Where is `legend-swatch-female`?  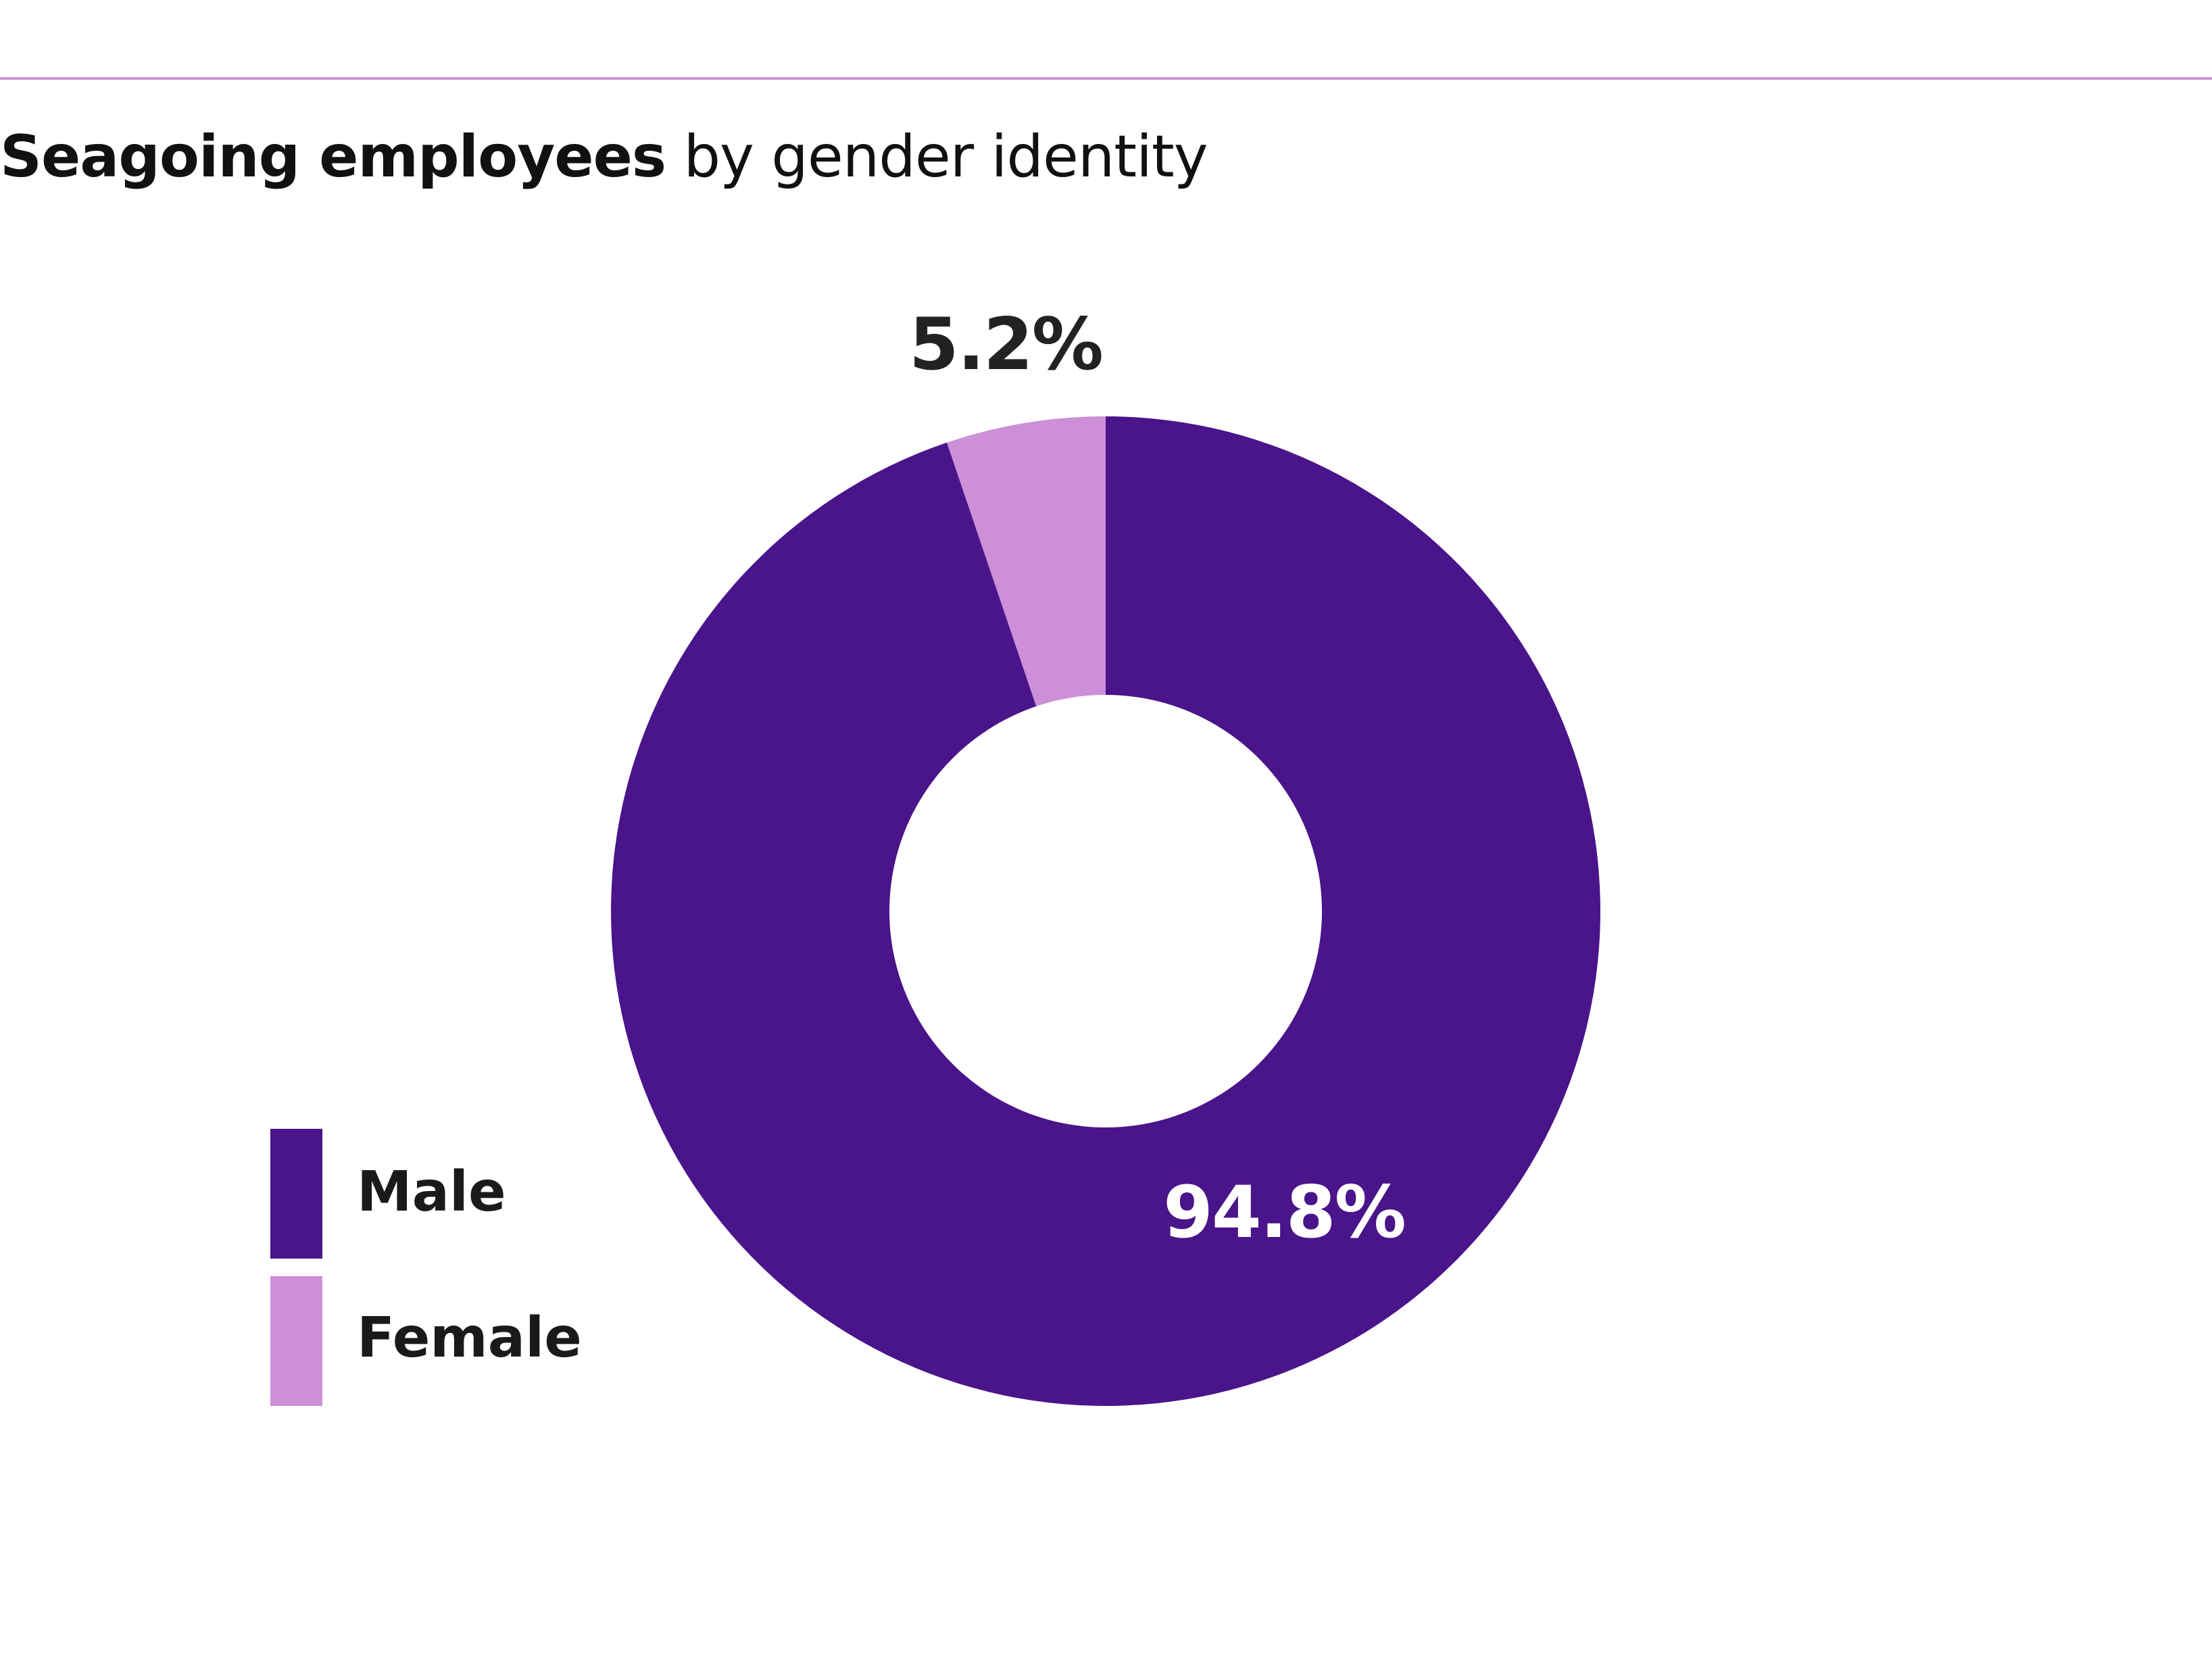
legend-swatch-female is located at coordinates (296, 1341).